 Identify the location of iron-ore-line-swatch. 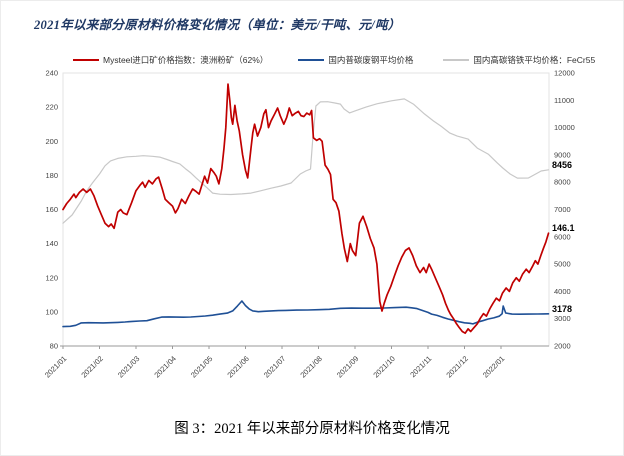
(86, 60).